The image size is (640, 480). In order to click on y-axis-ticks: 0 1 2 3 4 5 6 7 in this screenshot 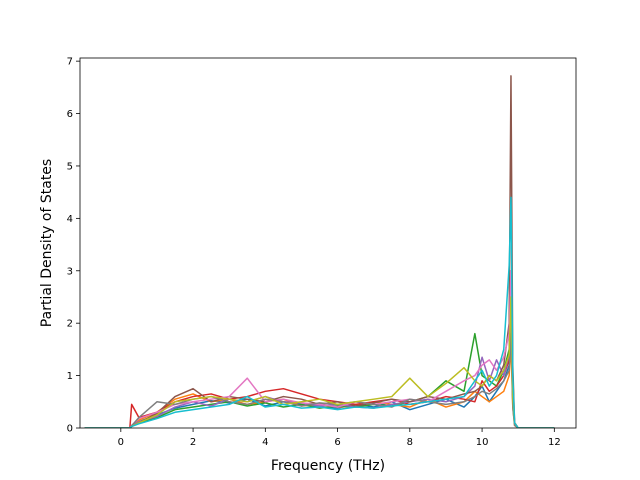, I will do `click(73, 246)`.